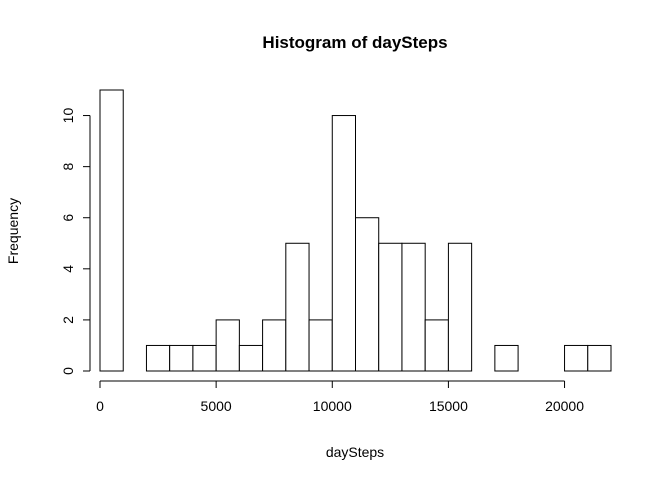  I want to click on y-tick-label-2: 4, so click(68, 269).